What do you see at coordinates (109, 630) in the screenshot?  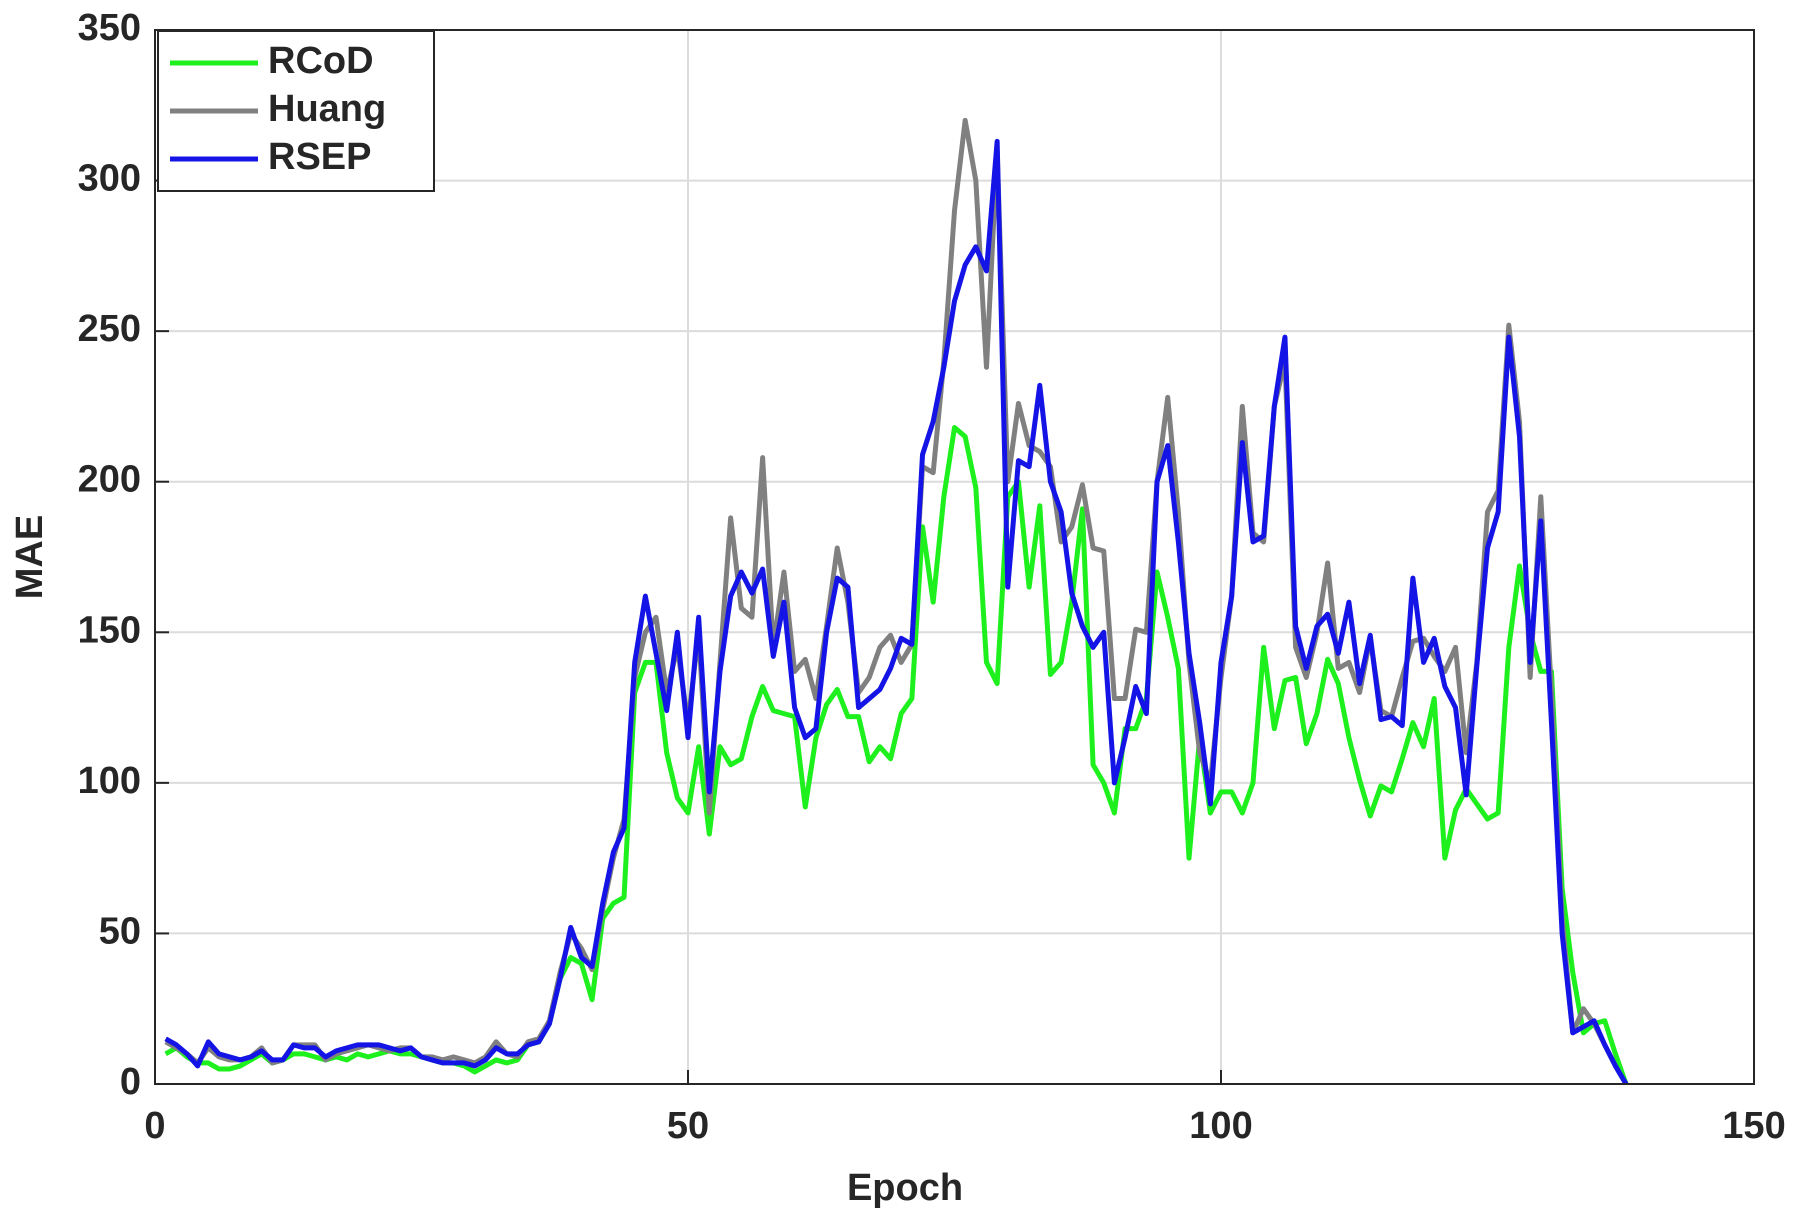 I see `y-tick-label: 150` at bounding box center [109, 630].